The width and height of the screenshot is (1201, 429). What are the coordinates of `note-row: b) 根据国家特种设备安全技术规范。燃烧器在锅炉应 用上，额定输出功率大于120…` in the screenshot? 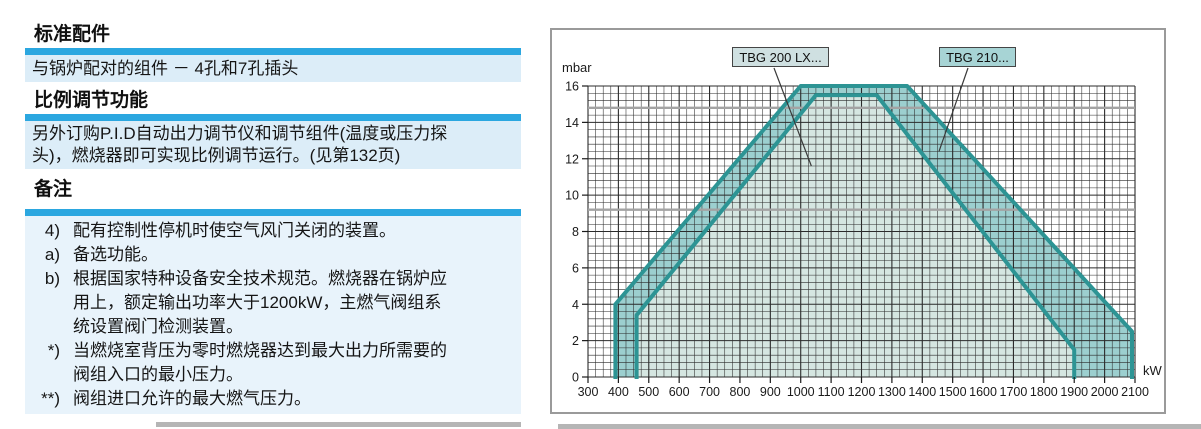 It's located at (272, 303).